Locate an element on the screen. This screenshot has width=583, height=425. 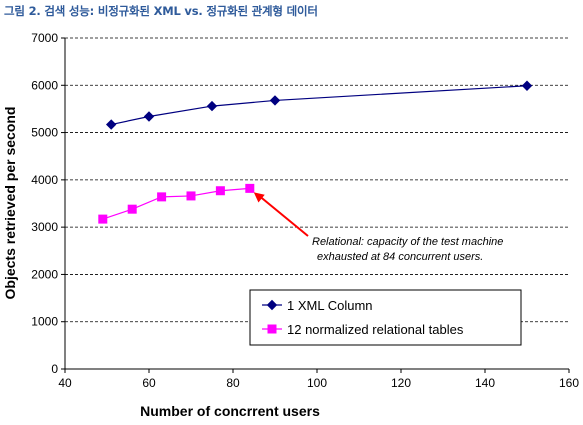
relational-series-line is located at coordinates (176, 203).